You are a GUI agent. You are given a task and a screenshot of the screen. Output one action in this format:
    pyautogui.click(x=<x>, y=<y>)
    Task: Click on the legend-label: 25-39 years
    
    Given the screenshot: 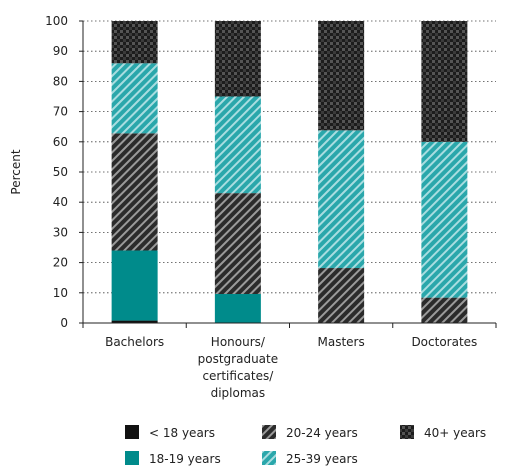 What is the action you would take?
    pyautogui.click(x=322, y=459)
    